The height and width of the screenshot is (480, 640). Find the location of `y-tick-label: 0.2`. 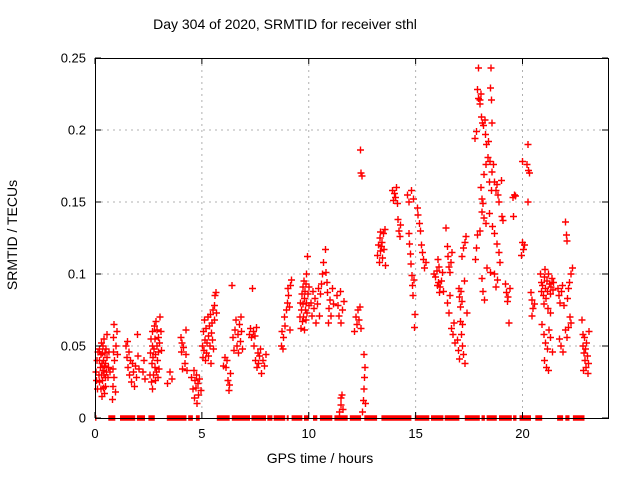

y-tick-label: 0.2 is located at coordinates (77, 130).